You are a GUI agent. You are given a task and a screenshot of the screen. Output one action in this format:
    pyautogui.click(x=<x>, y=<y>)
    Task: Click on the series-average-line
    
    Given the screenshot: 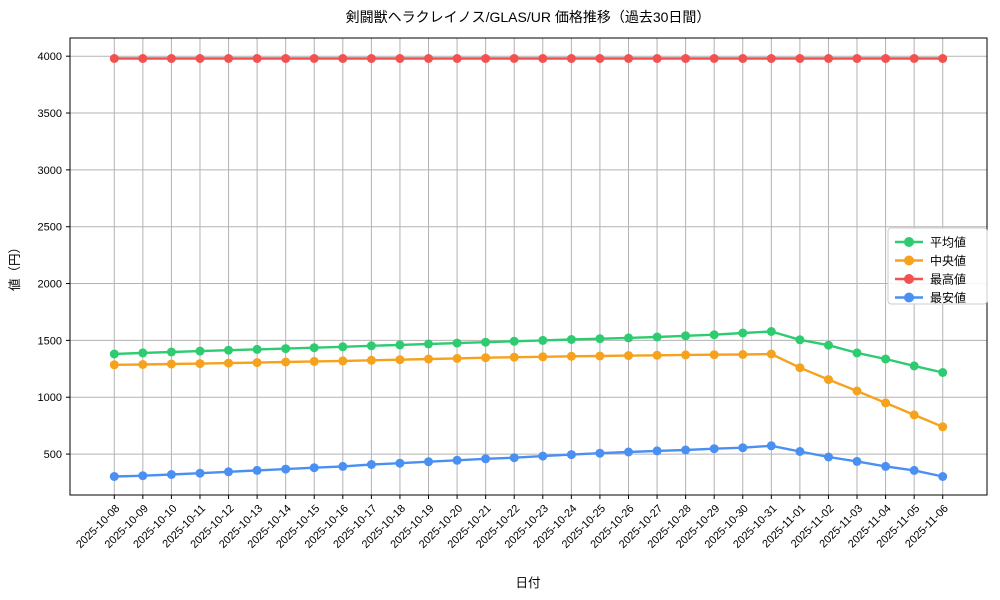 What is the action you would take?
    pyautogui.click(x=528, y=352)
    